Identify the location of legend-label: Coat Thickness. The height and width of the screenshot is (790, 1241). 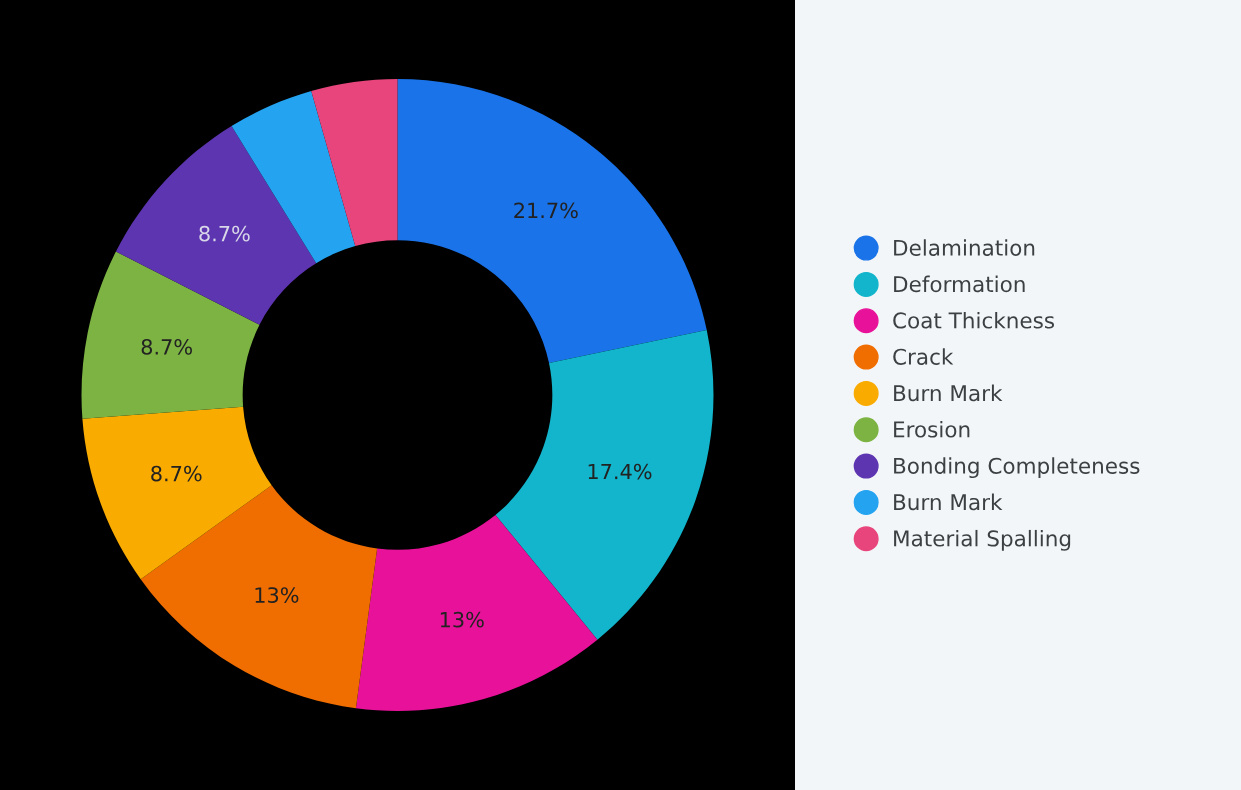
(974, 320).